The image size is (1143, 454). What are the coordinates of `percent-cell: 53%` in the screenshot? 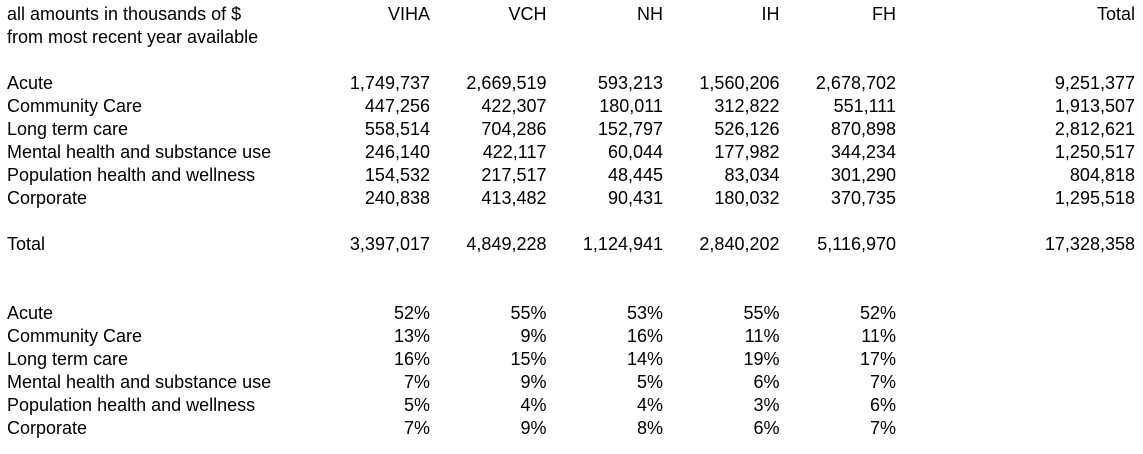 It's located at (644, 313).